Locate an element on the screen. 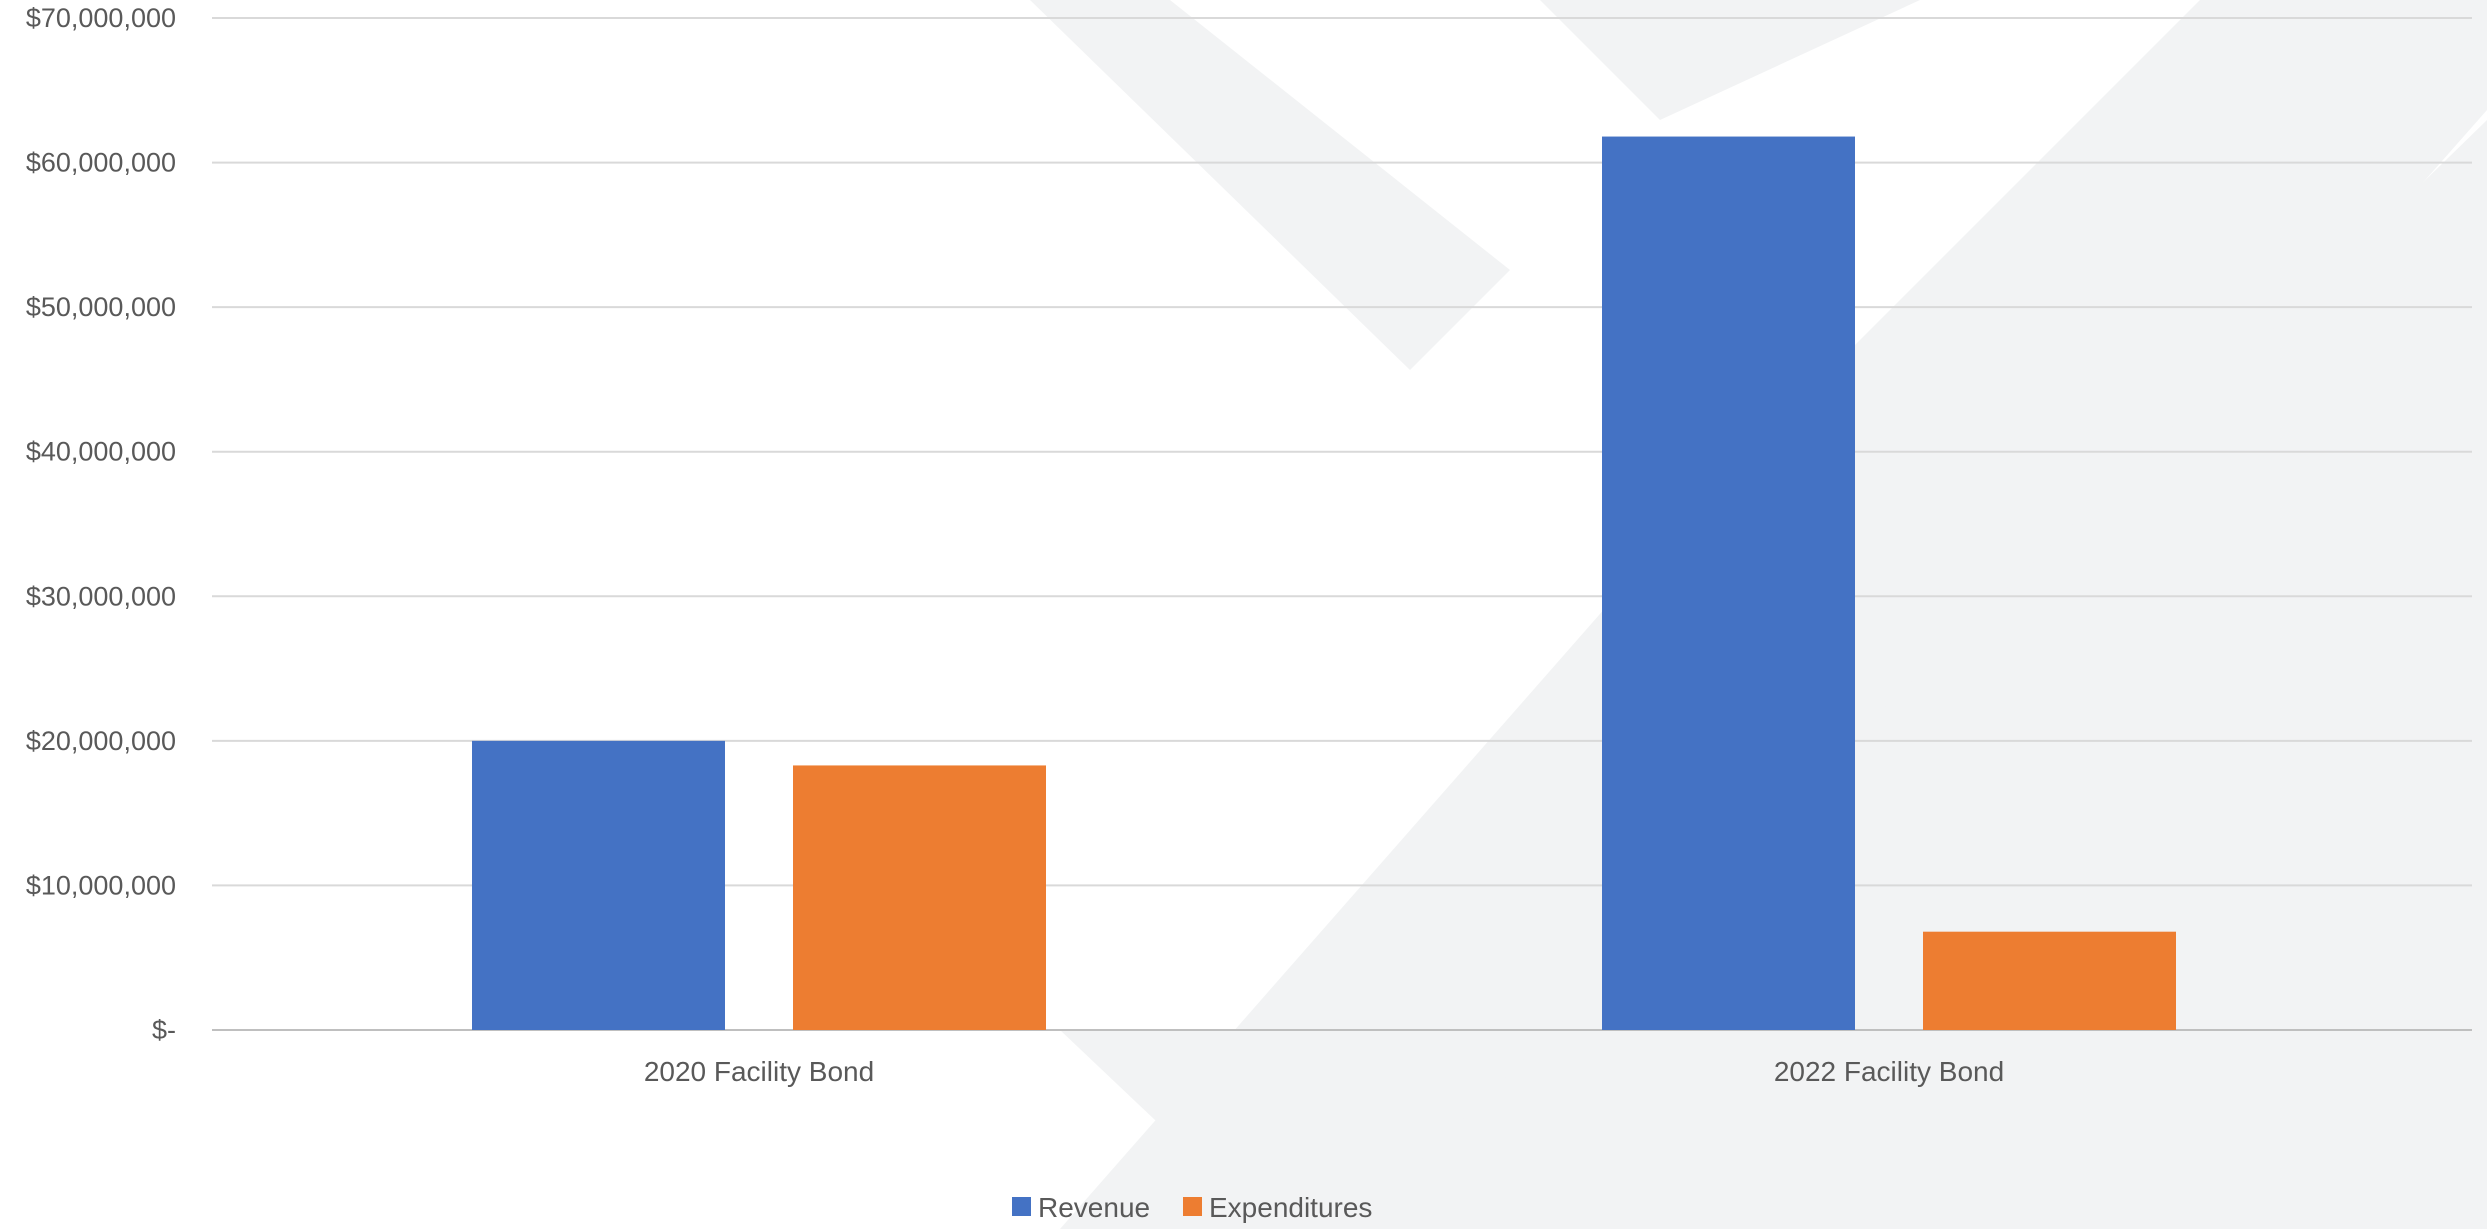 This screenshot has height=1229, width=2487. y-tick-label: $60,000,000 is located at coordinates (101, 163).